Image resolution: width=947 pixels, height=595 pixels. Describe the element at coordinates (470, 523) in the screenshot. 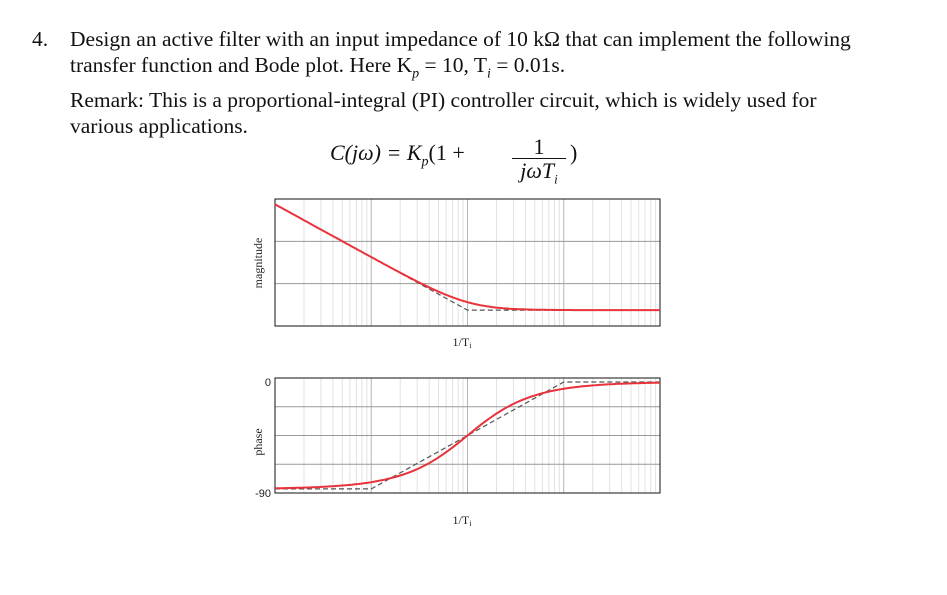

I see `phase-xlabel-sub: i` at that location.